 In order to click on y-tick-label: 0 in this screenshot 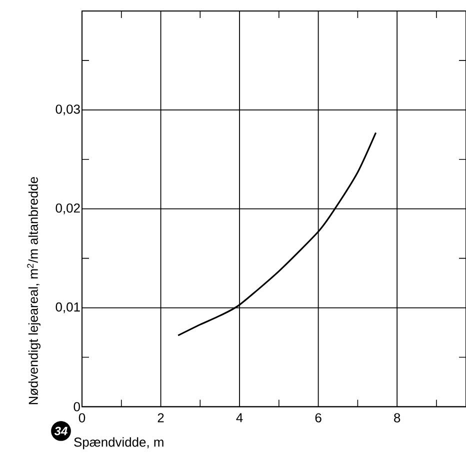, I will do `click(77, 407)`.